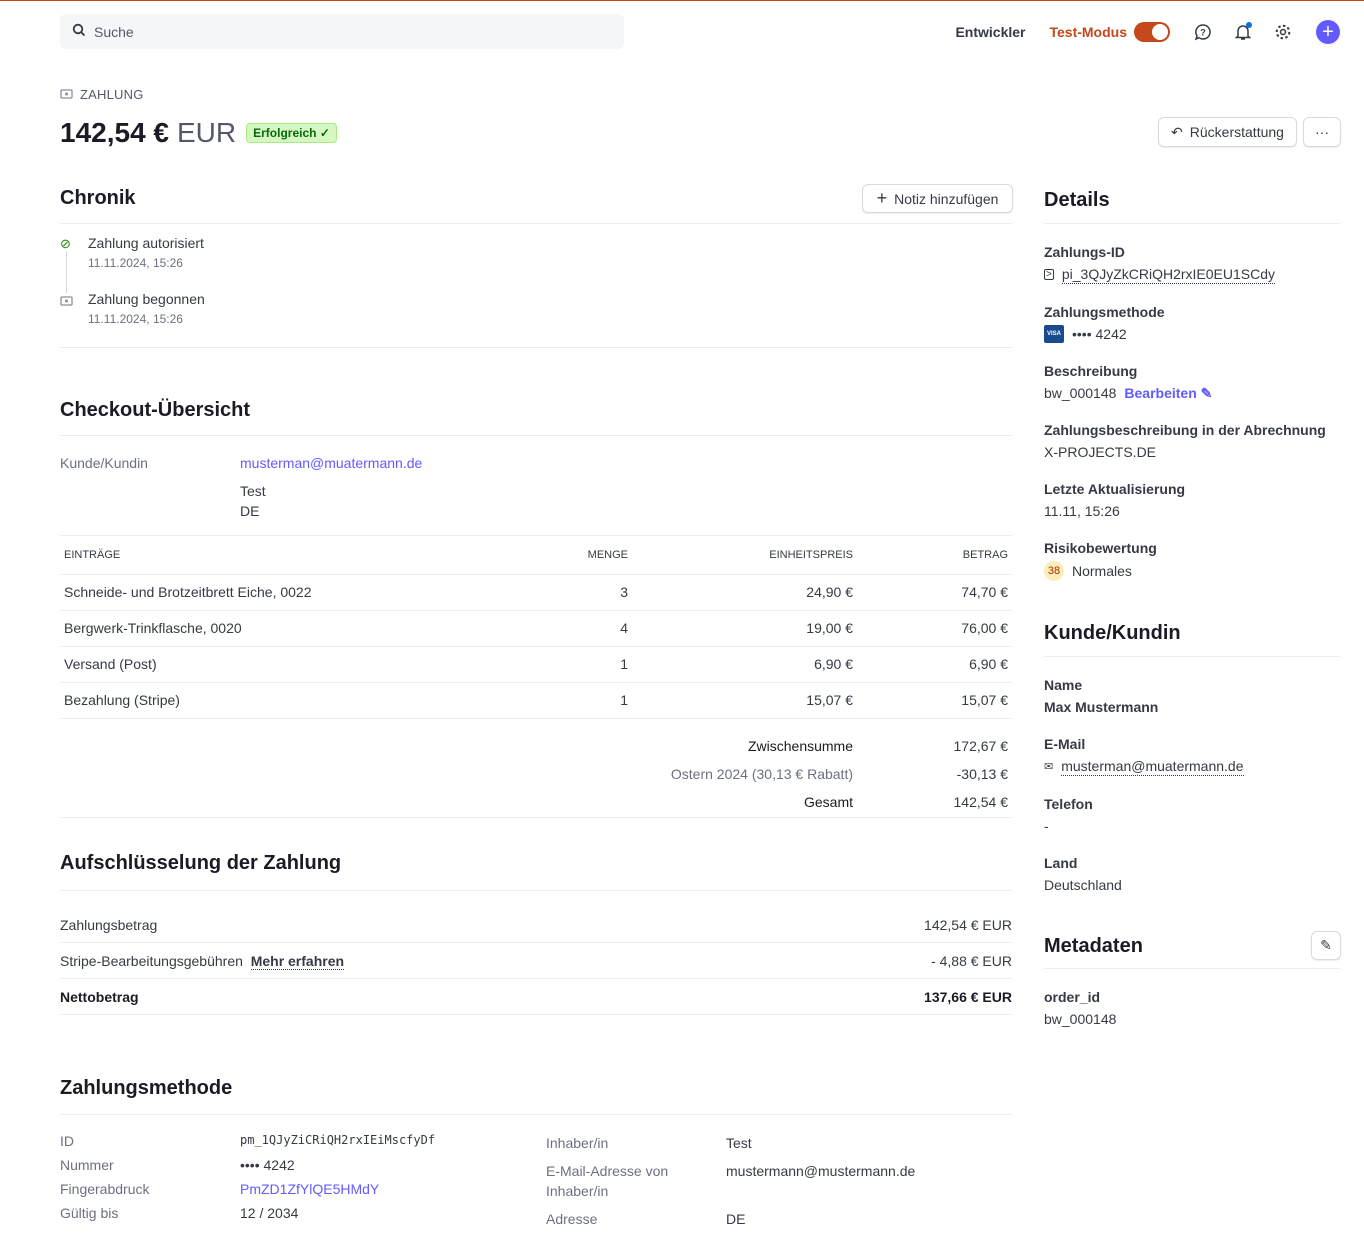 The width and height of the screenshot is (1364, 1241). Describe the element at coordinates (198, 133) in the screenshot. I see `payment-amount: 142,54 € EUR Erfolgreich ✓` at that location.